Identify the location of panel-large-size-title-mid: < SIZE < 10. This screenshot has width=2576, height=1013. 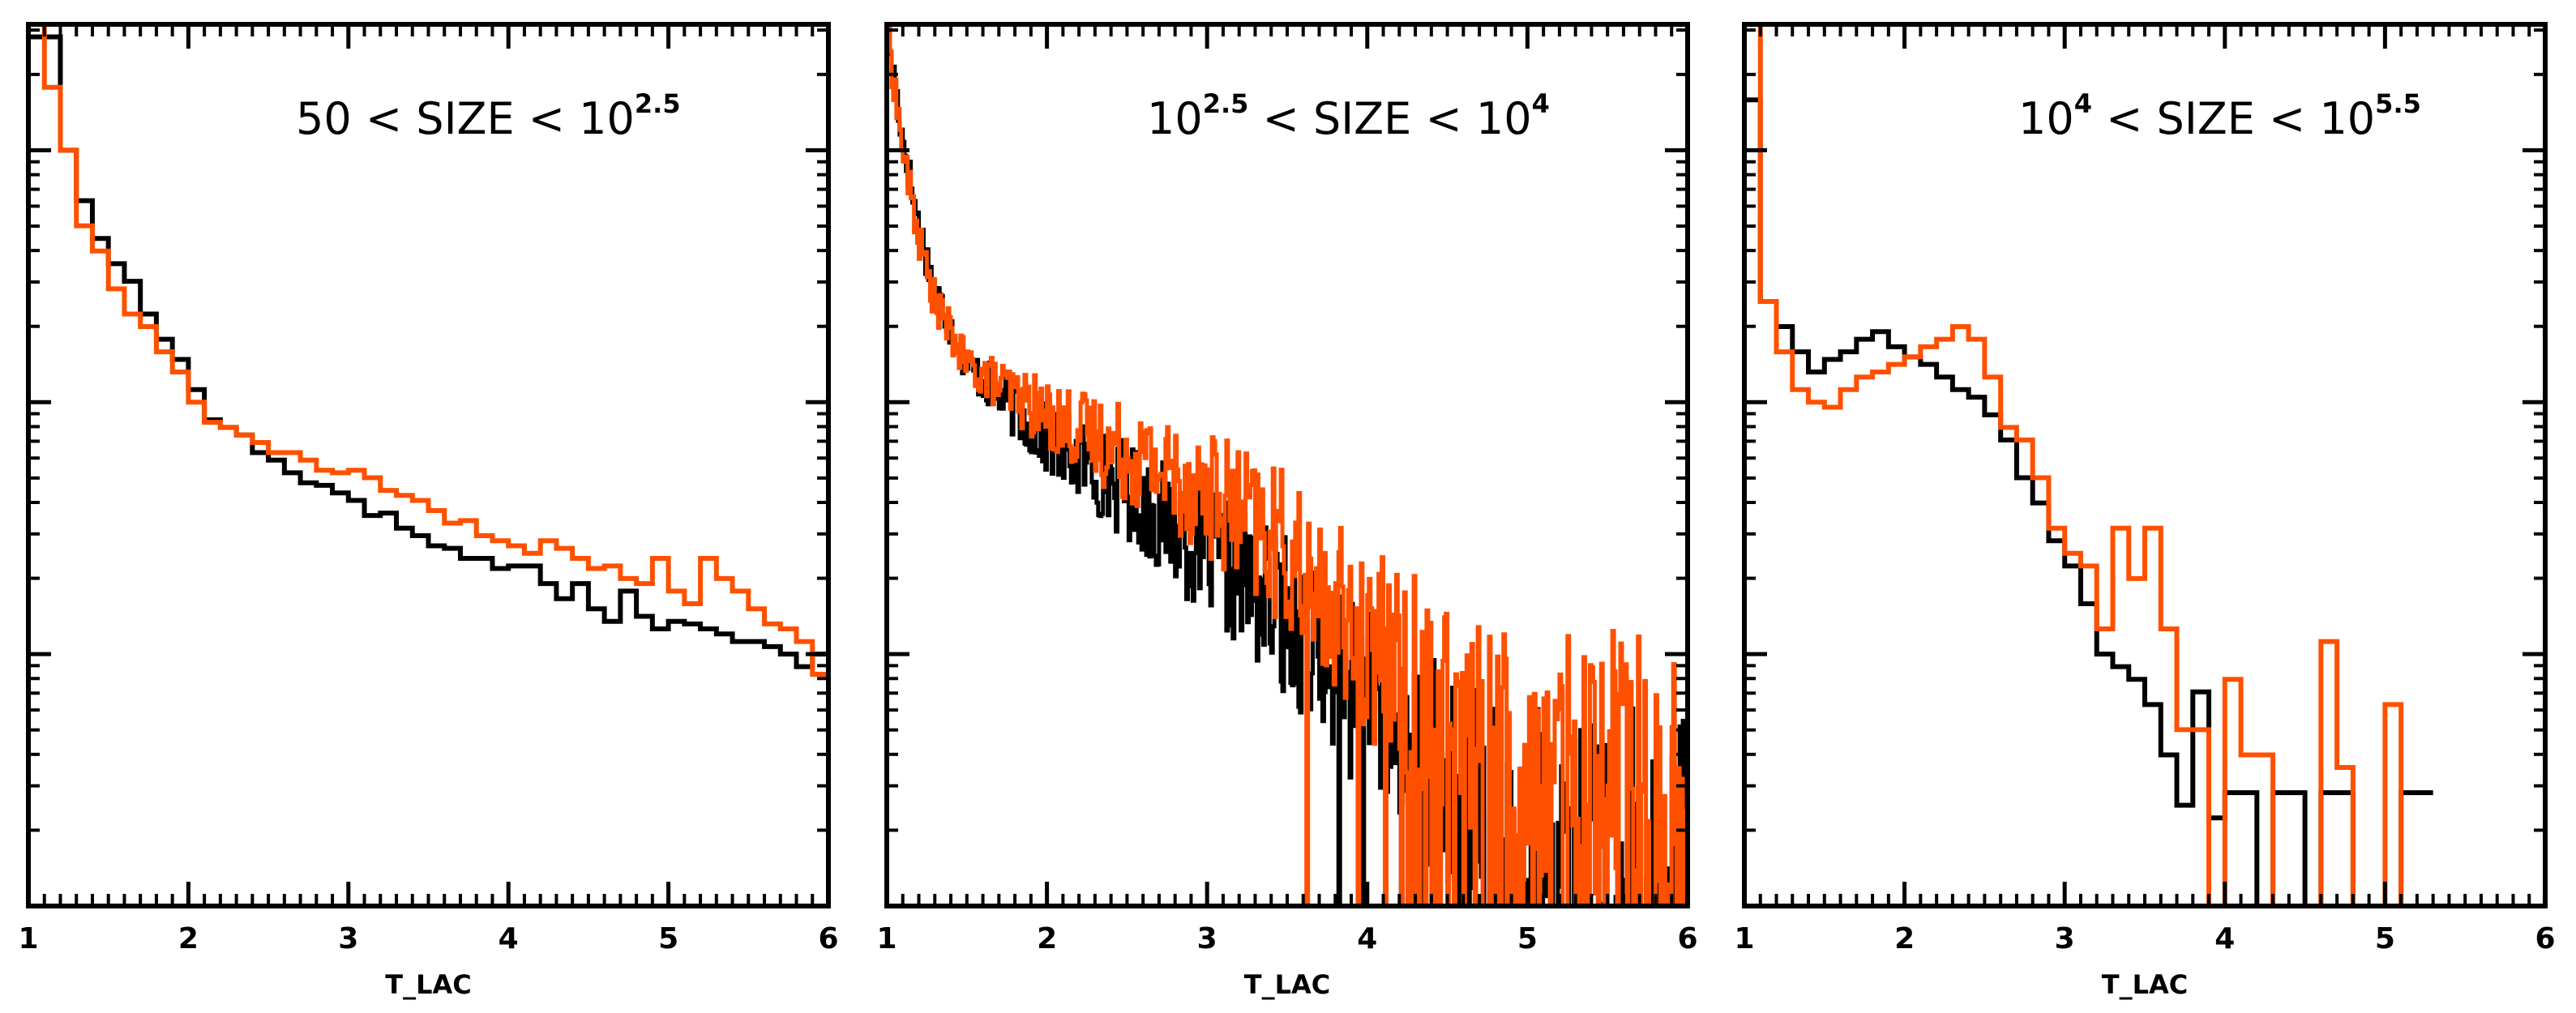
(2233, 118).